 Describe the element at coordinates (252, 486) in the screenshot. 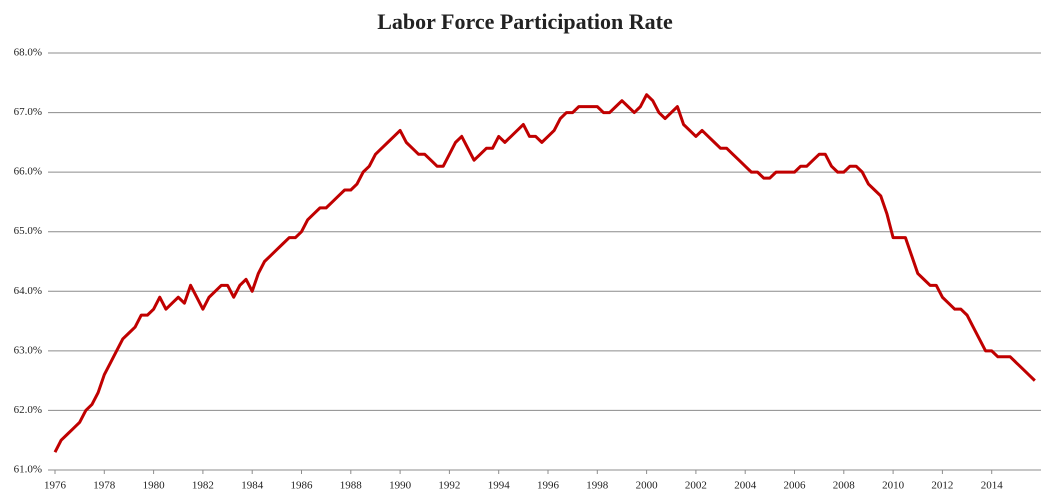

I see `x-tick-label: 1984` at that location.